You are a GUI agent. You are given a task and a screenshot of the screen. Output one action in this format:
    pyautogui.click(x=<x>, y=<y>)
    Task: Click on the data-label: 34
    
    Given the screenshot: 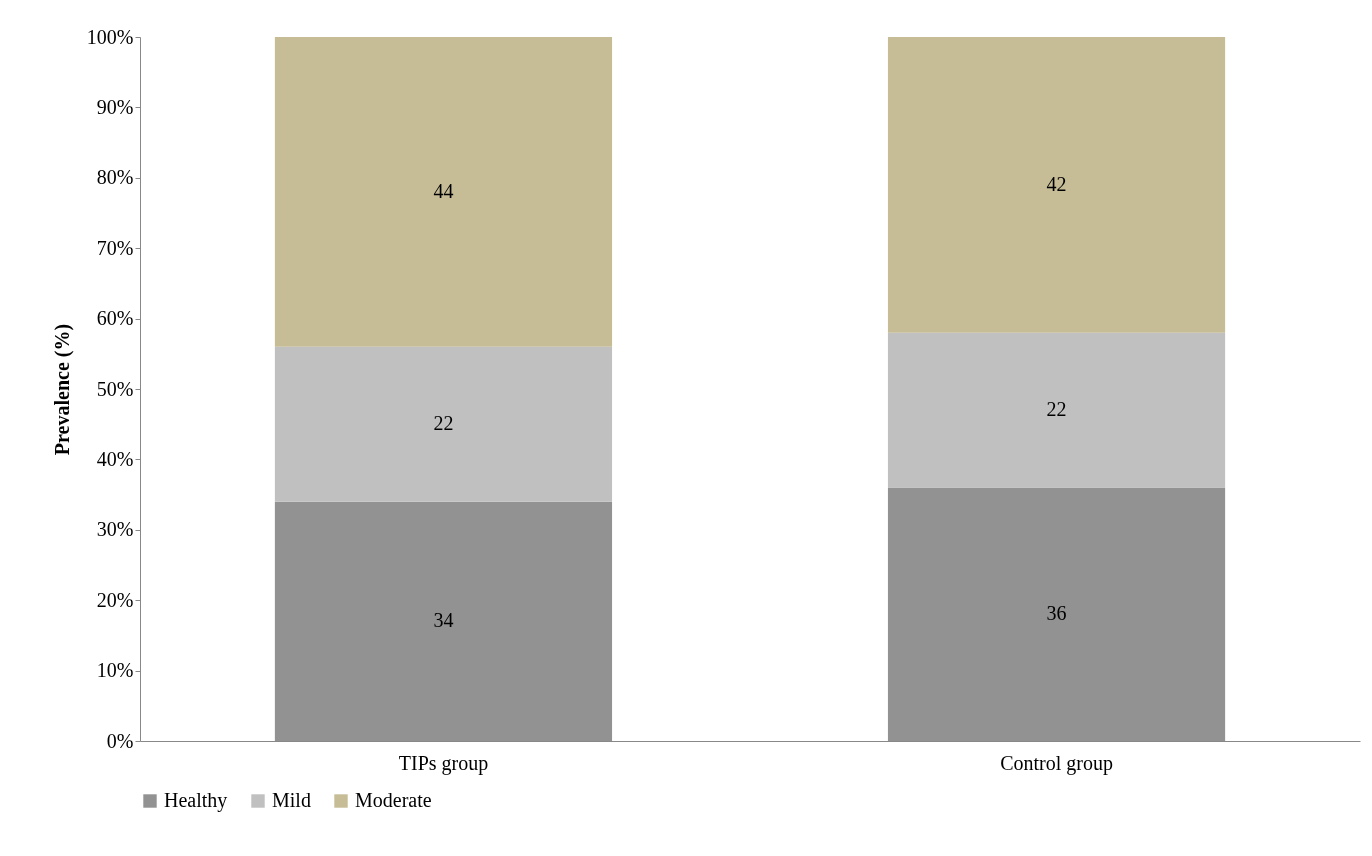 What is the action you would take?
    pyautogui.click(x=443, y=620)
    